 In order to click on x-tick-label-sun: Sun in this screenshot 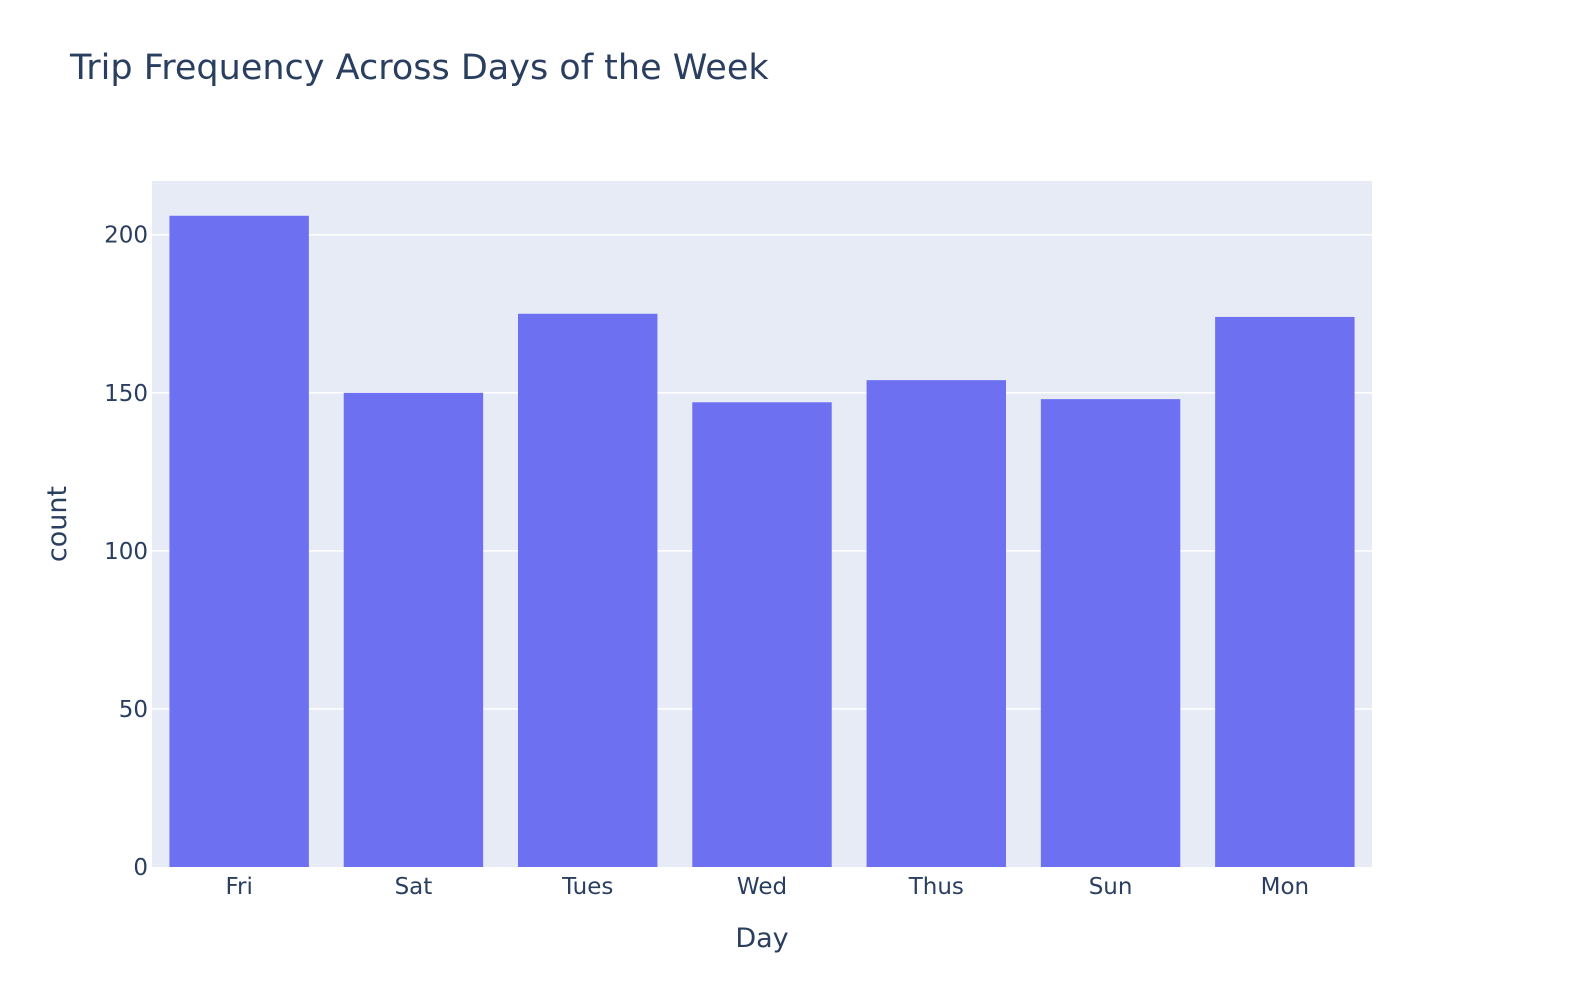, I will do `click(1111, 887)`.